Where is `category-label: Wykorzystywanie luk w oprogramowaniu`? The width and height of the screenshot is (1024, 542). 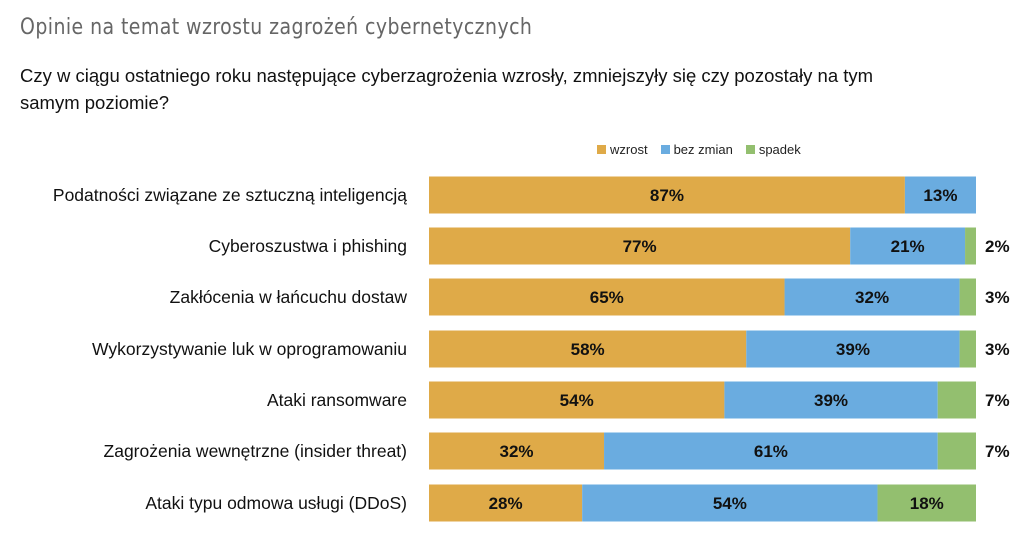 category-label: Wykorzystywanie luk w oprogramowaniu is located at coordinates (249, 349).